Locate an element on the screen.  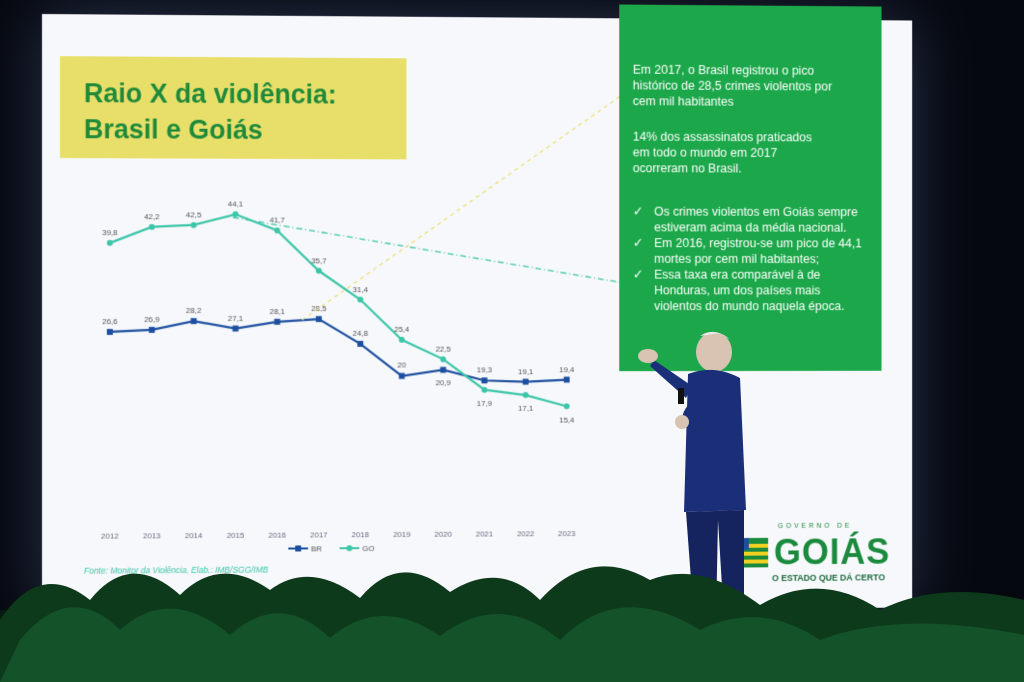
flag-icon is located at coordinates (752, 552).